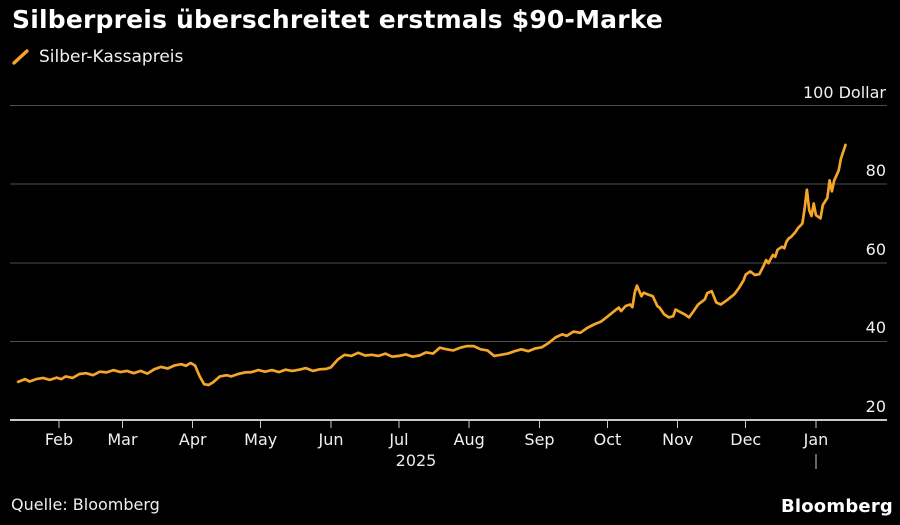 The height and width of the screenshot is (525, 900). Describe the element at coordinates (192, 439) in the screenshot. I see `x-tick-label: Apr` at that location.